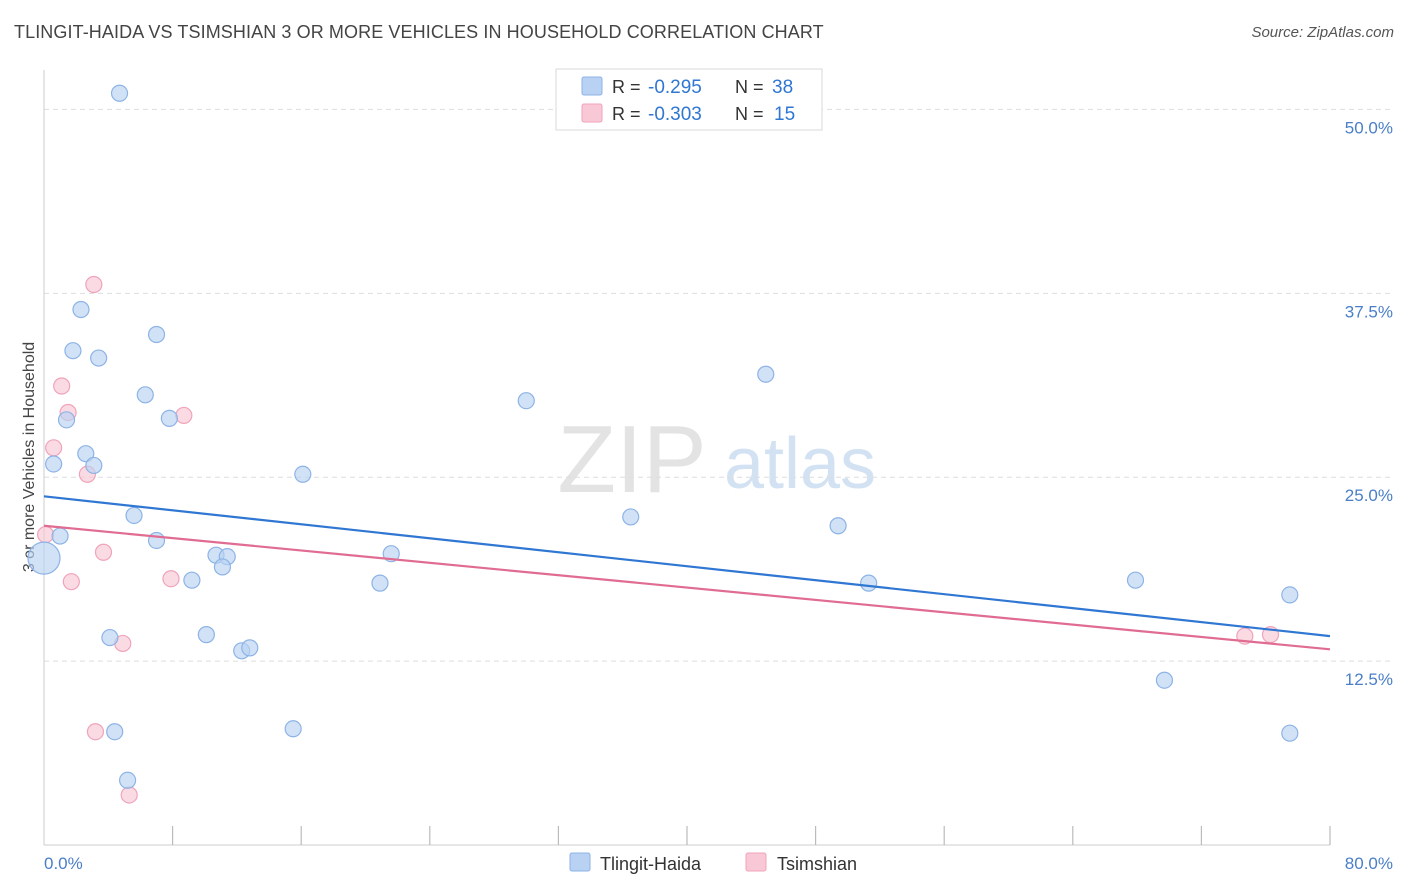 This screenshot has width=1406, height=892. Describe the element at coordinates (756, 862) in the screenshot. I see `series-legend-swatch-tsimshian` at that location.